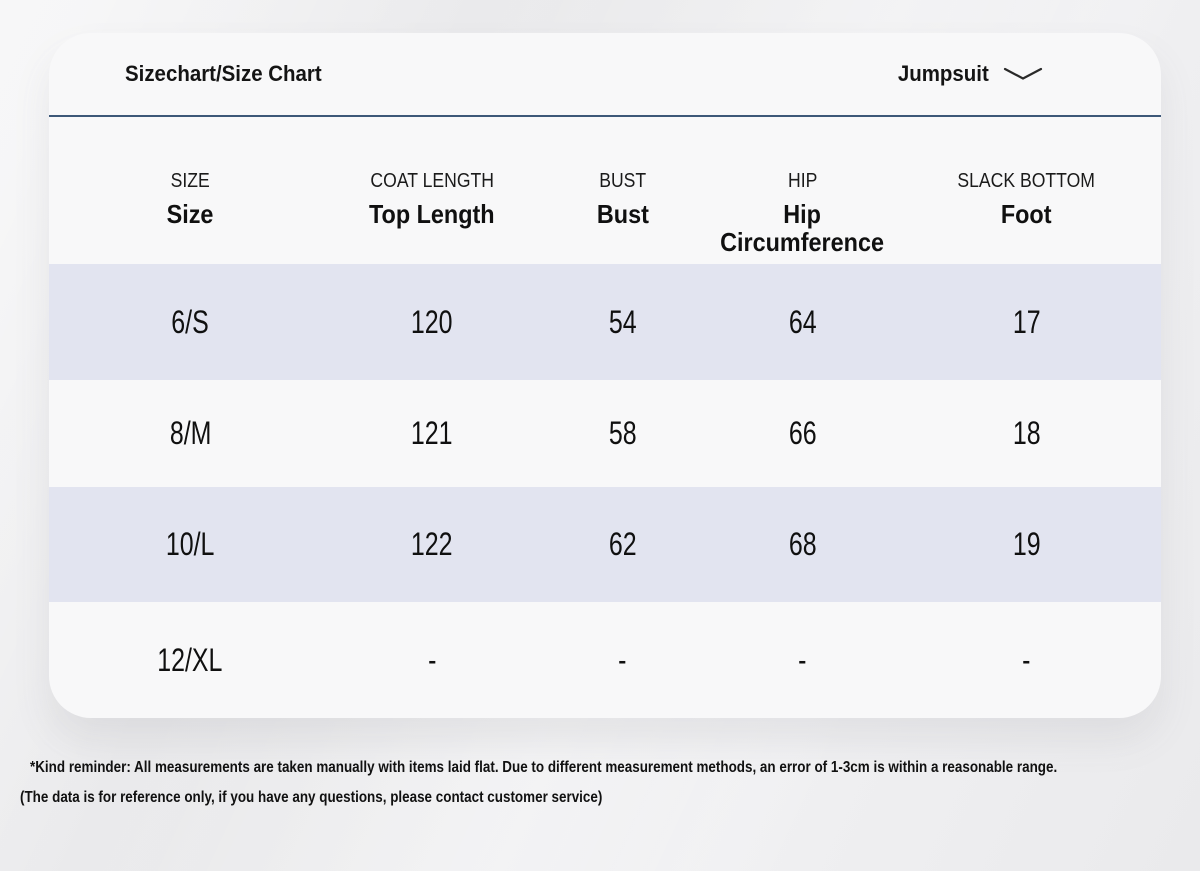 The image size is (1200, 871). I want to click on cell-value: 121, so click(432, 433).